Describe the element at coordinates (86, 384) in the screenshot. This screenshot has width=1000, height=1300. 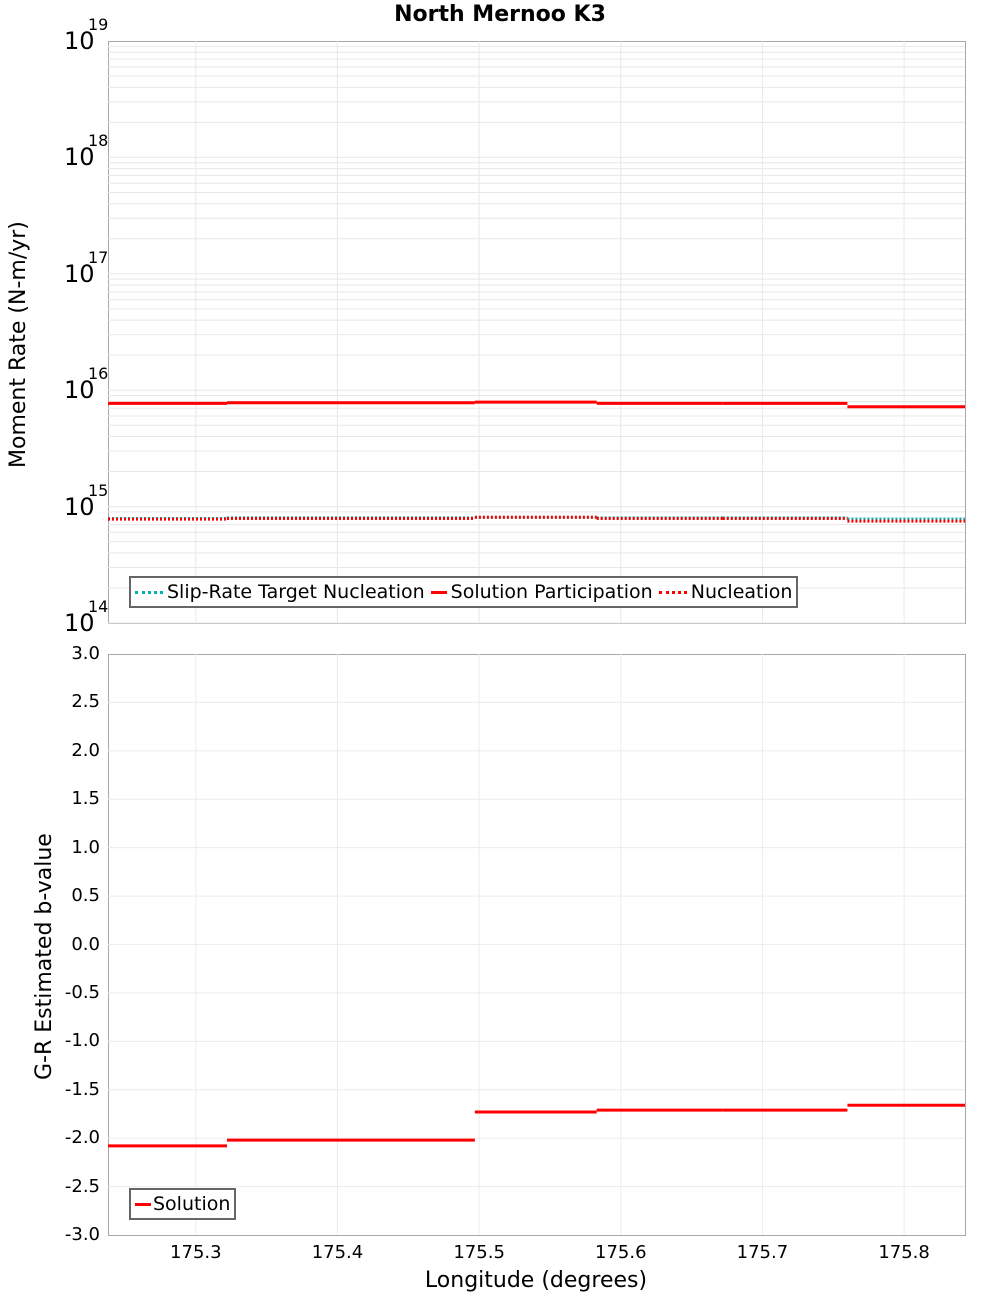
I see `y-tick-label: 10 16` at that location.